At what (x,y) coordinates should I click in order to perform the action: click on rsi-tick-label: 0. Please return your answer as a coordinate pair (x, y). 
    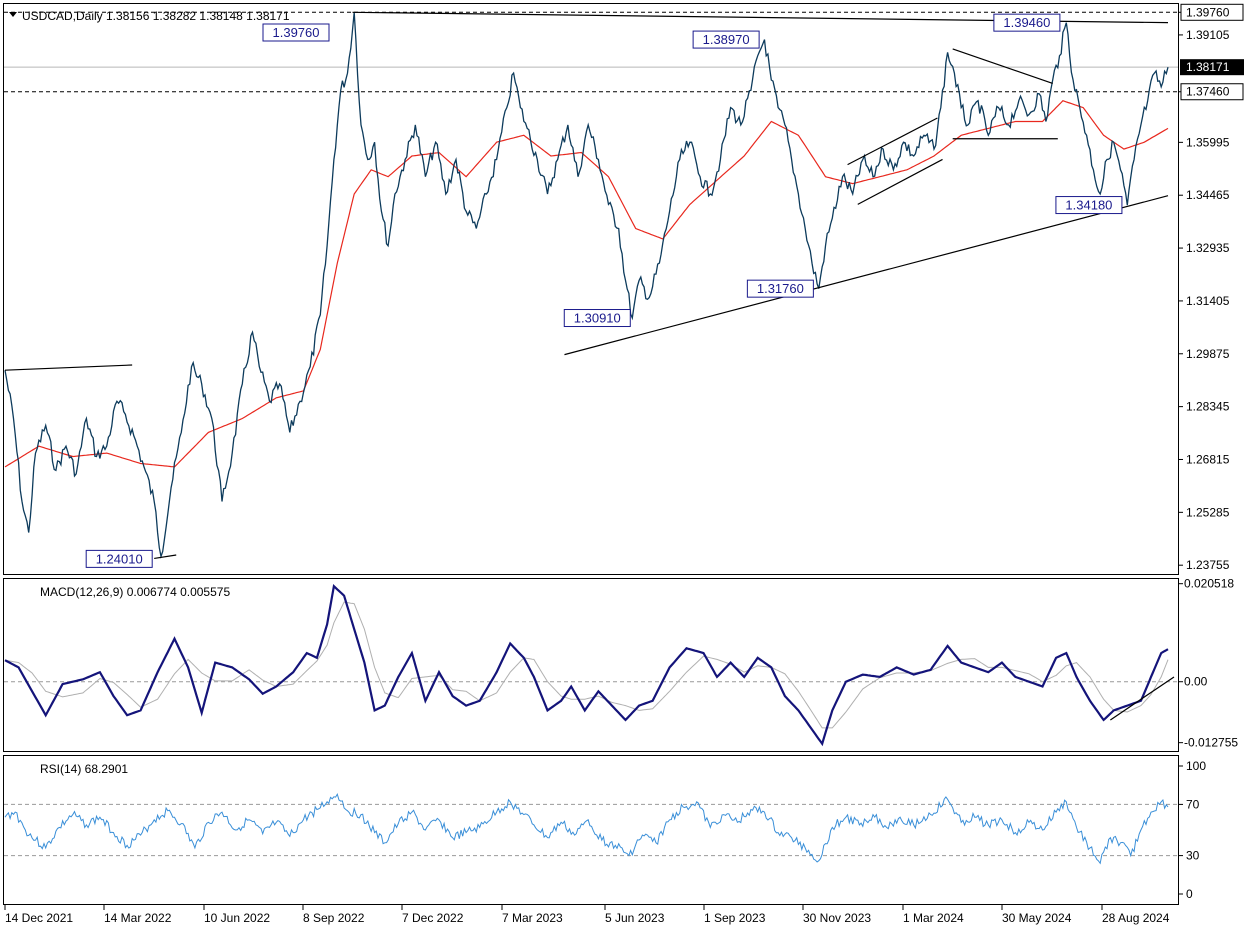
    Looking at the image, I should click on (1189, 894).